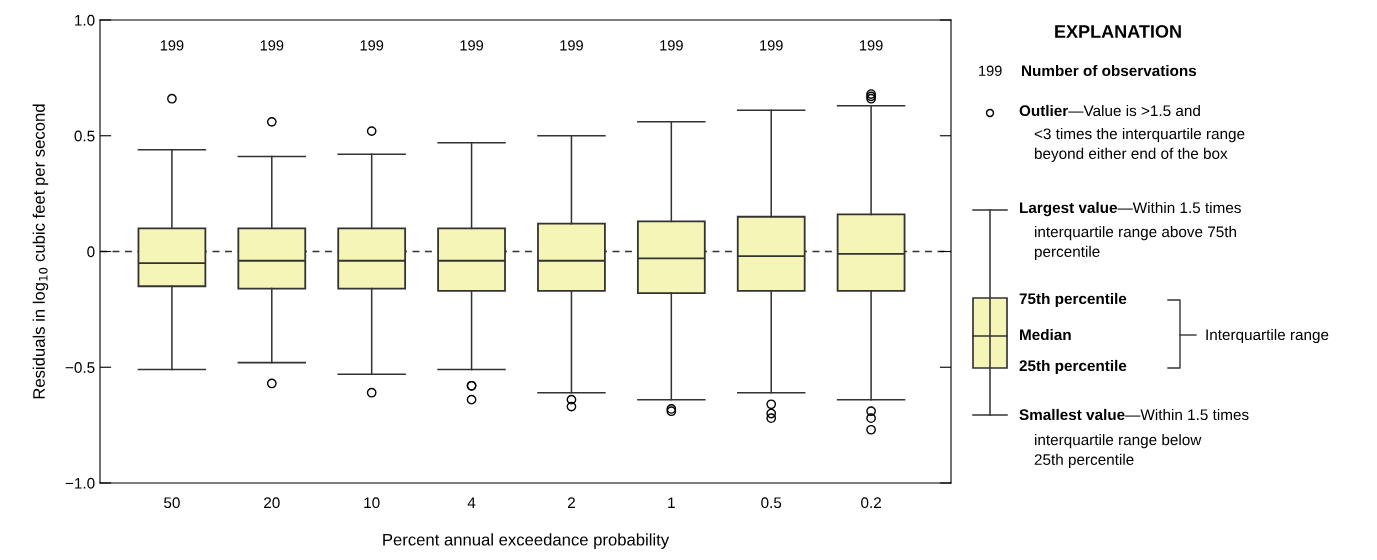 Image resolution: width=1377 pixels, height=560 pixels. Describe the element at coordinates (671, 502) in the screenshot. I see `x-tick-label: 1` at that location.